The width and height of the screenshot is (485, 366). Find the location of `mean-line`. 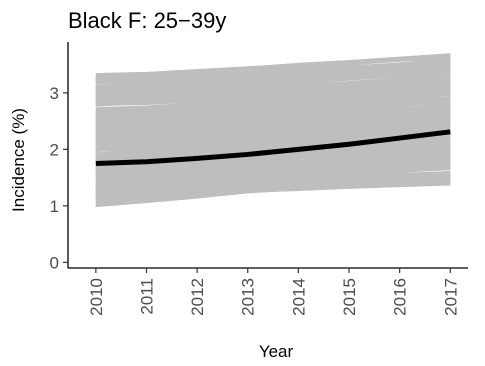

mean-line is located at coordinates (273, 147).